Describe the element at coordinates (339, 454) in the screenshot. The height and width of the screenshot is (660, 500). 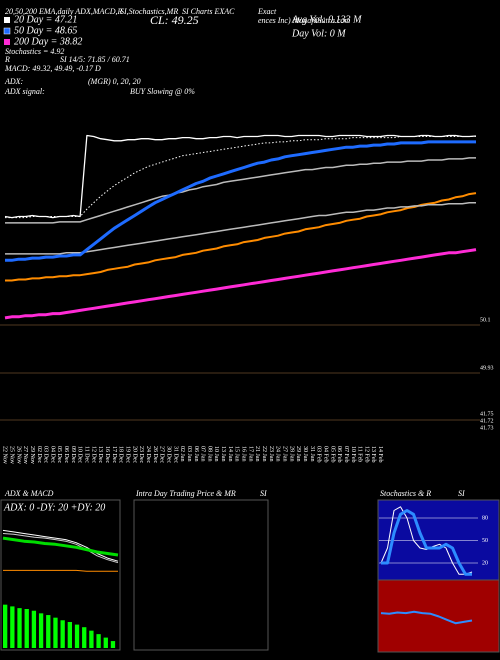
I see `x-tick-label: 06 Feb` at that location.